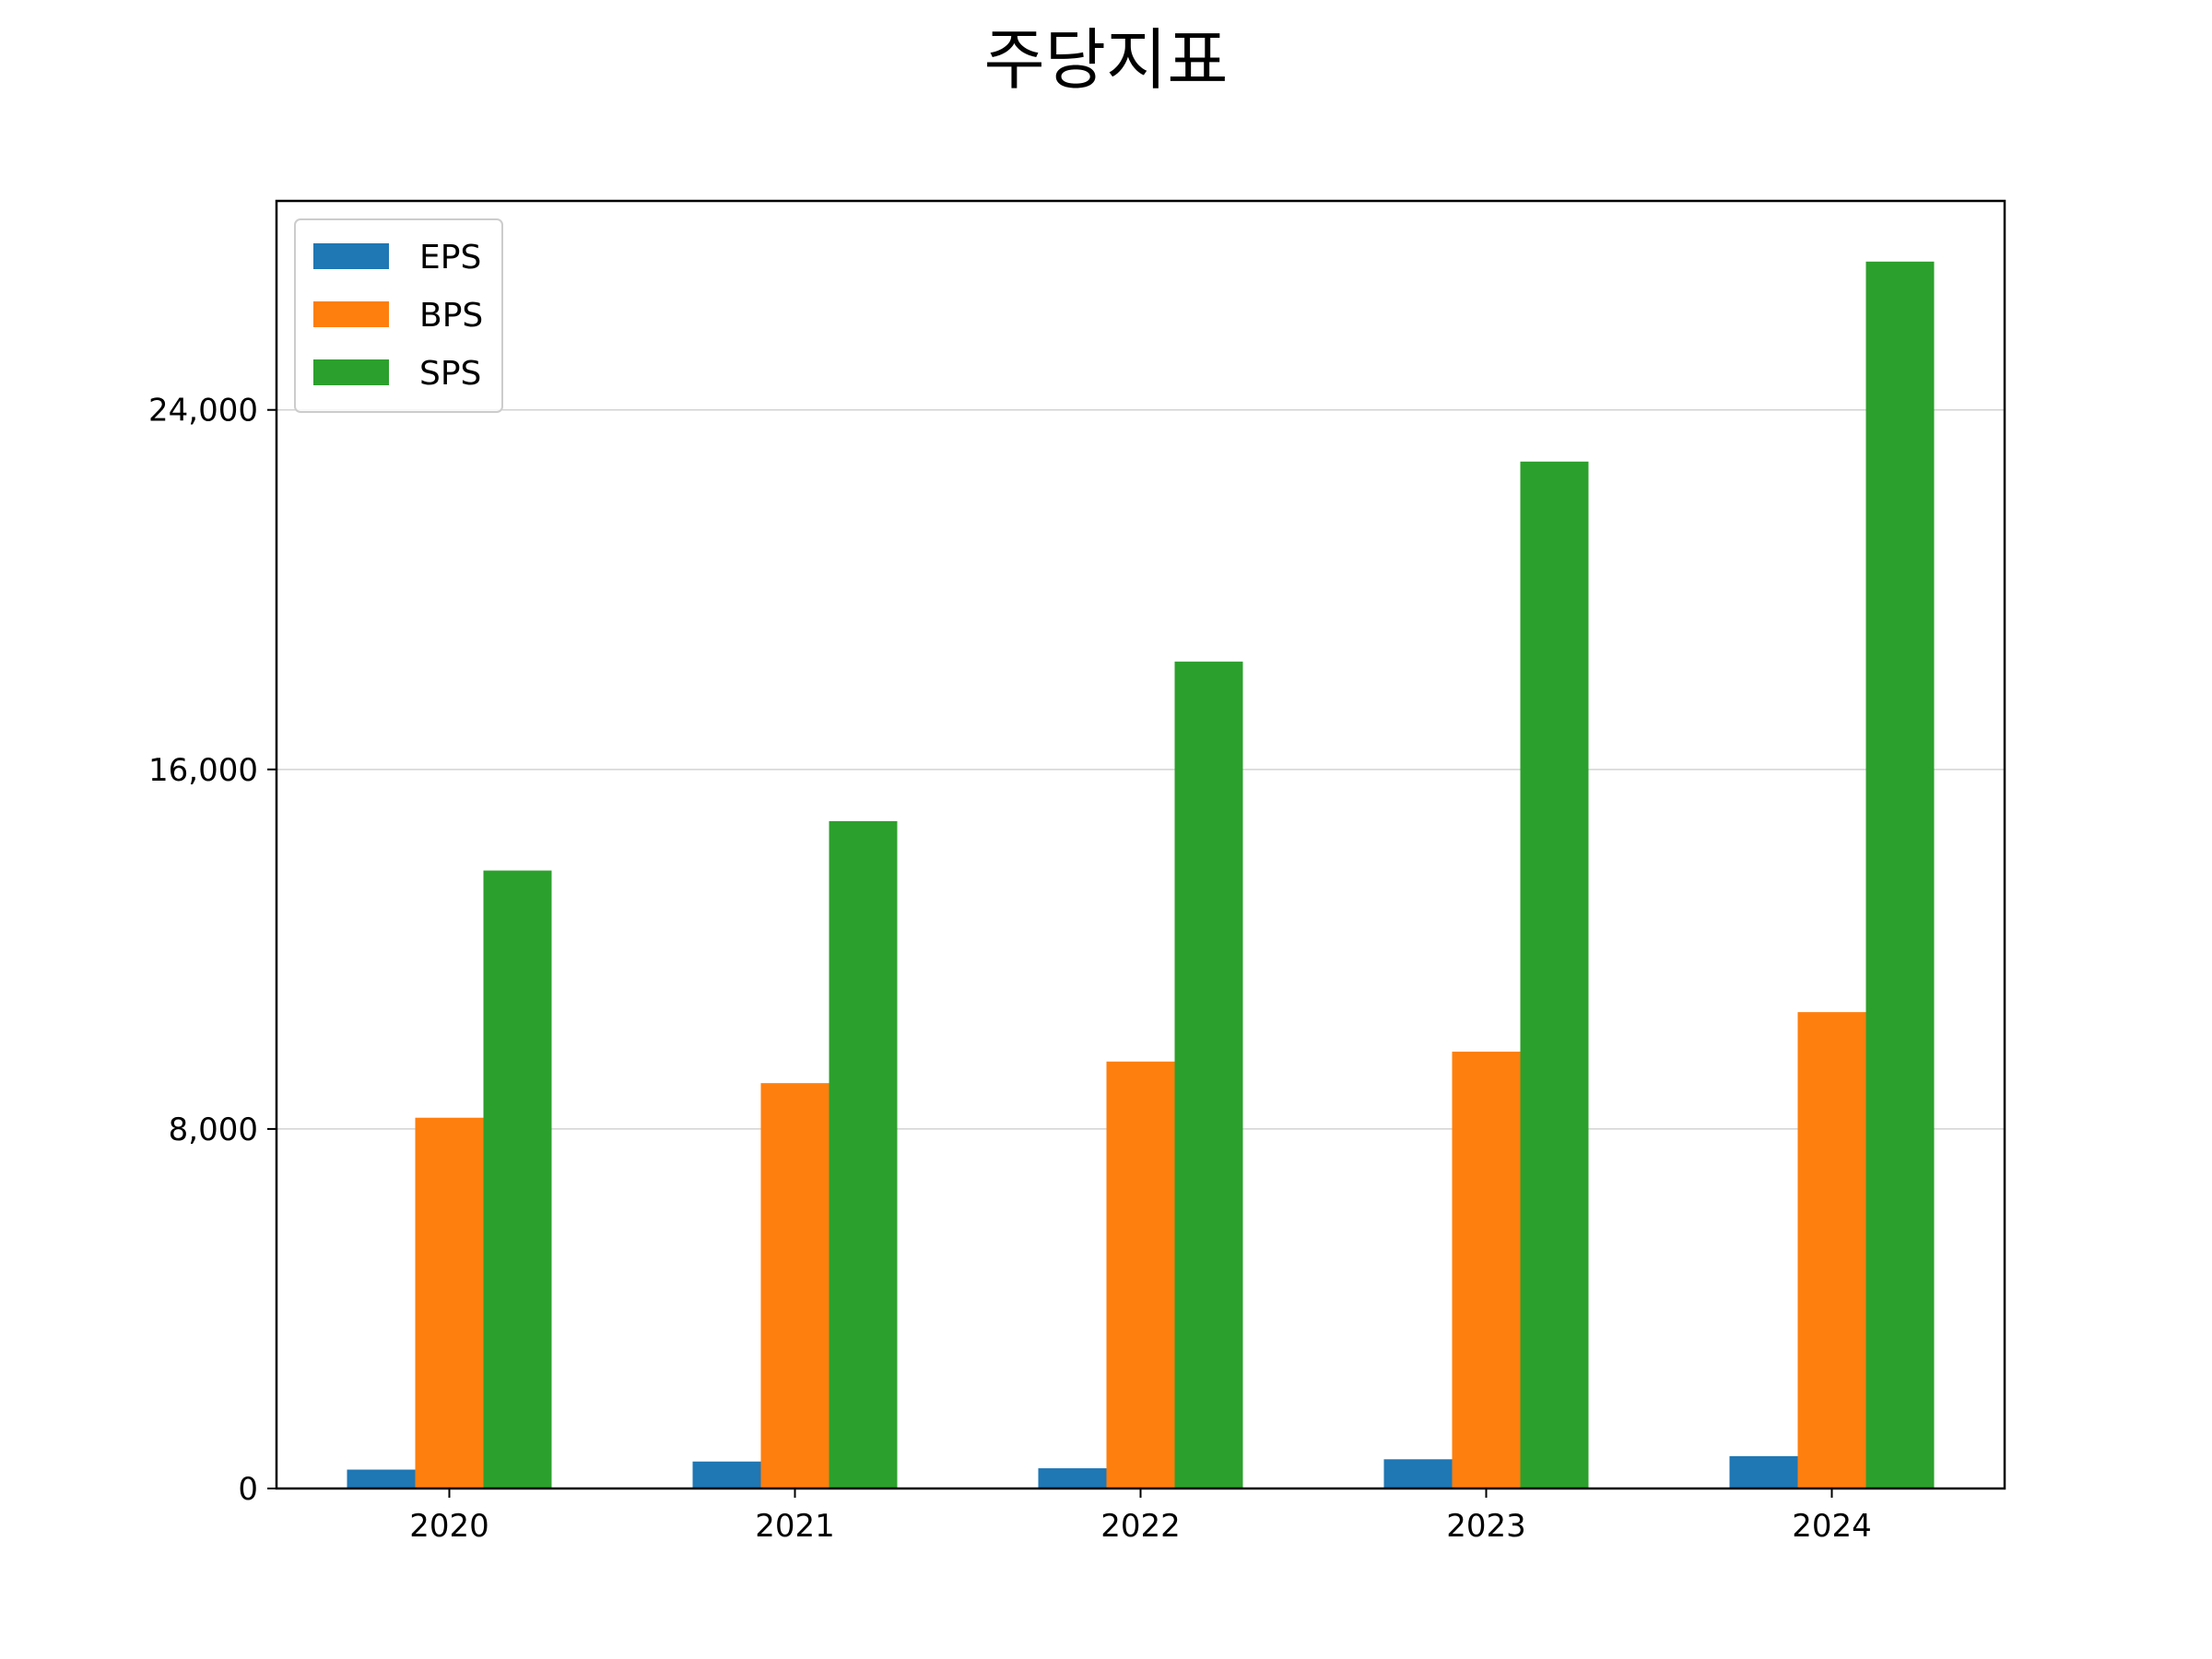  I want to click on y-tick-label: 24,000, so click(203, 411).